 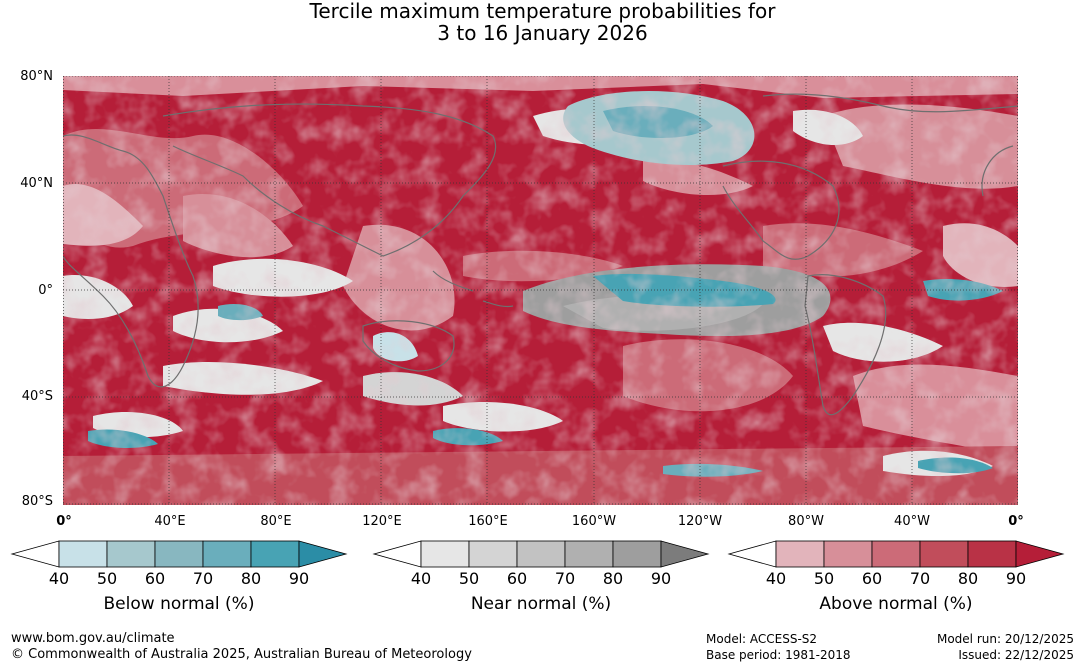 I want to click on footer-model: Model: ACCESS-S2, so click(x=762, y=639).